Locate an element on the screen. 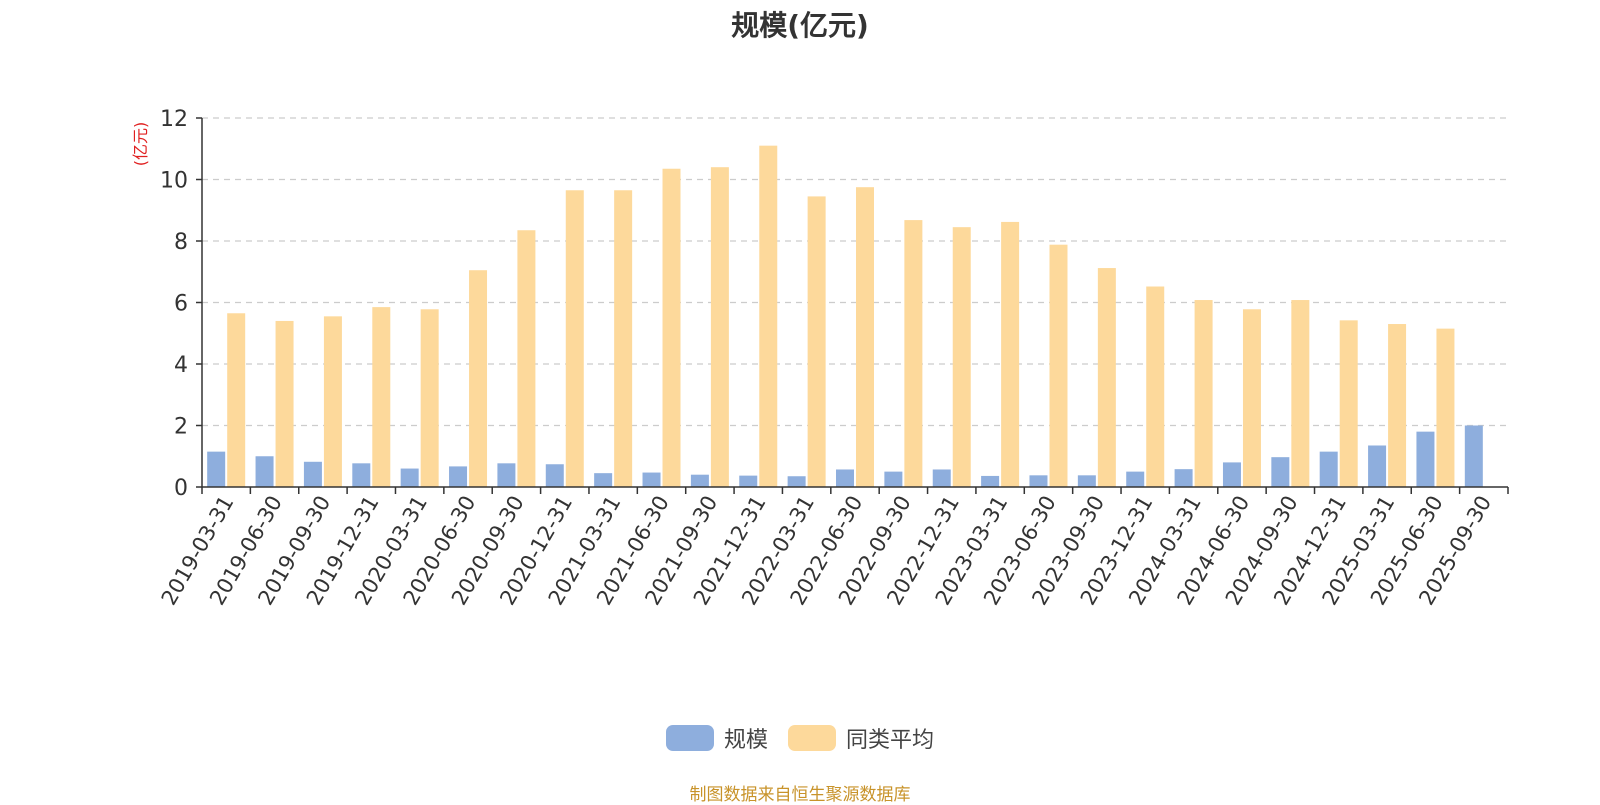  legend-item-scale: 规模 is located at coordinates (716, 738).